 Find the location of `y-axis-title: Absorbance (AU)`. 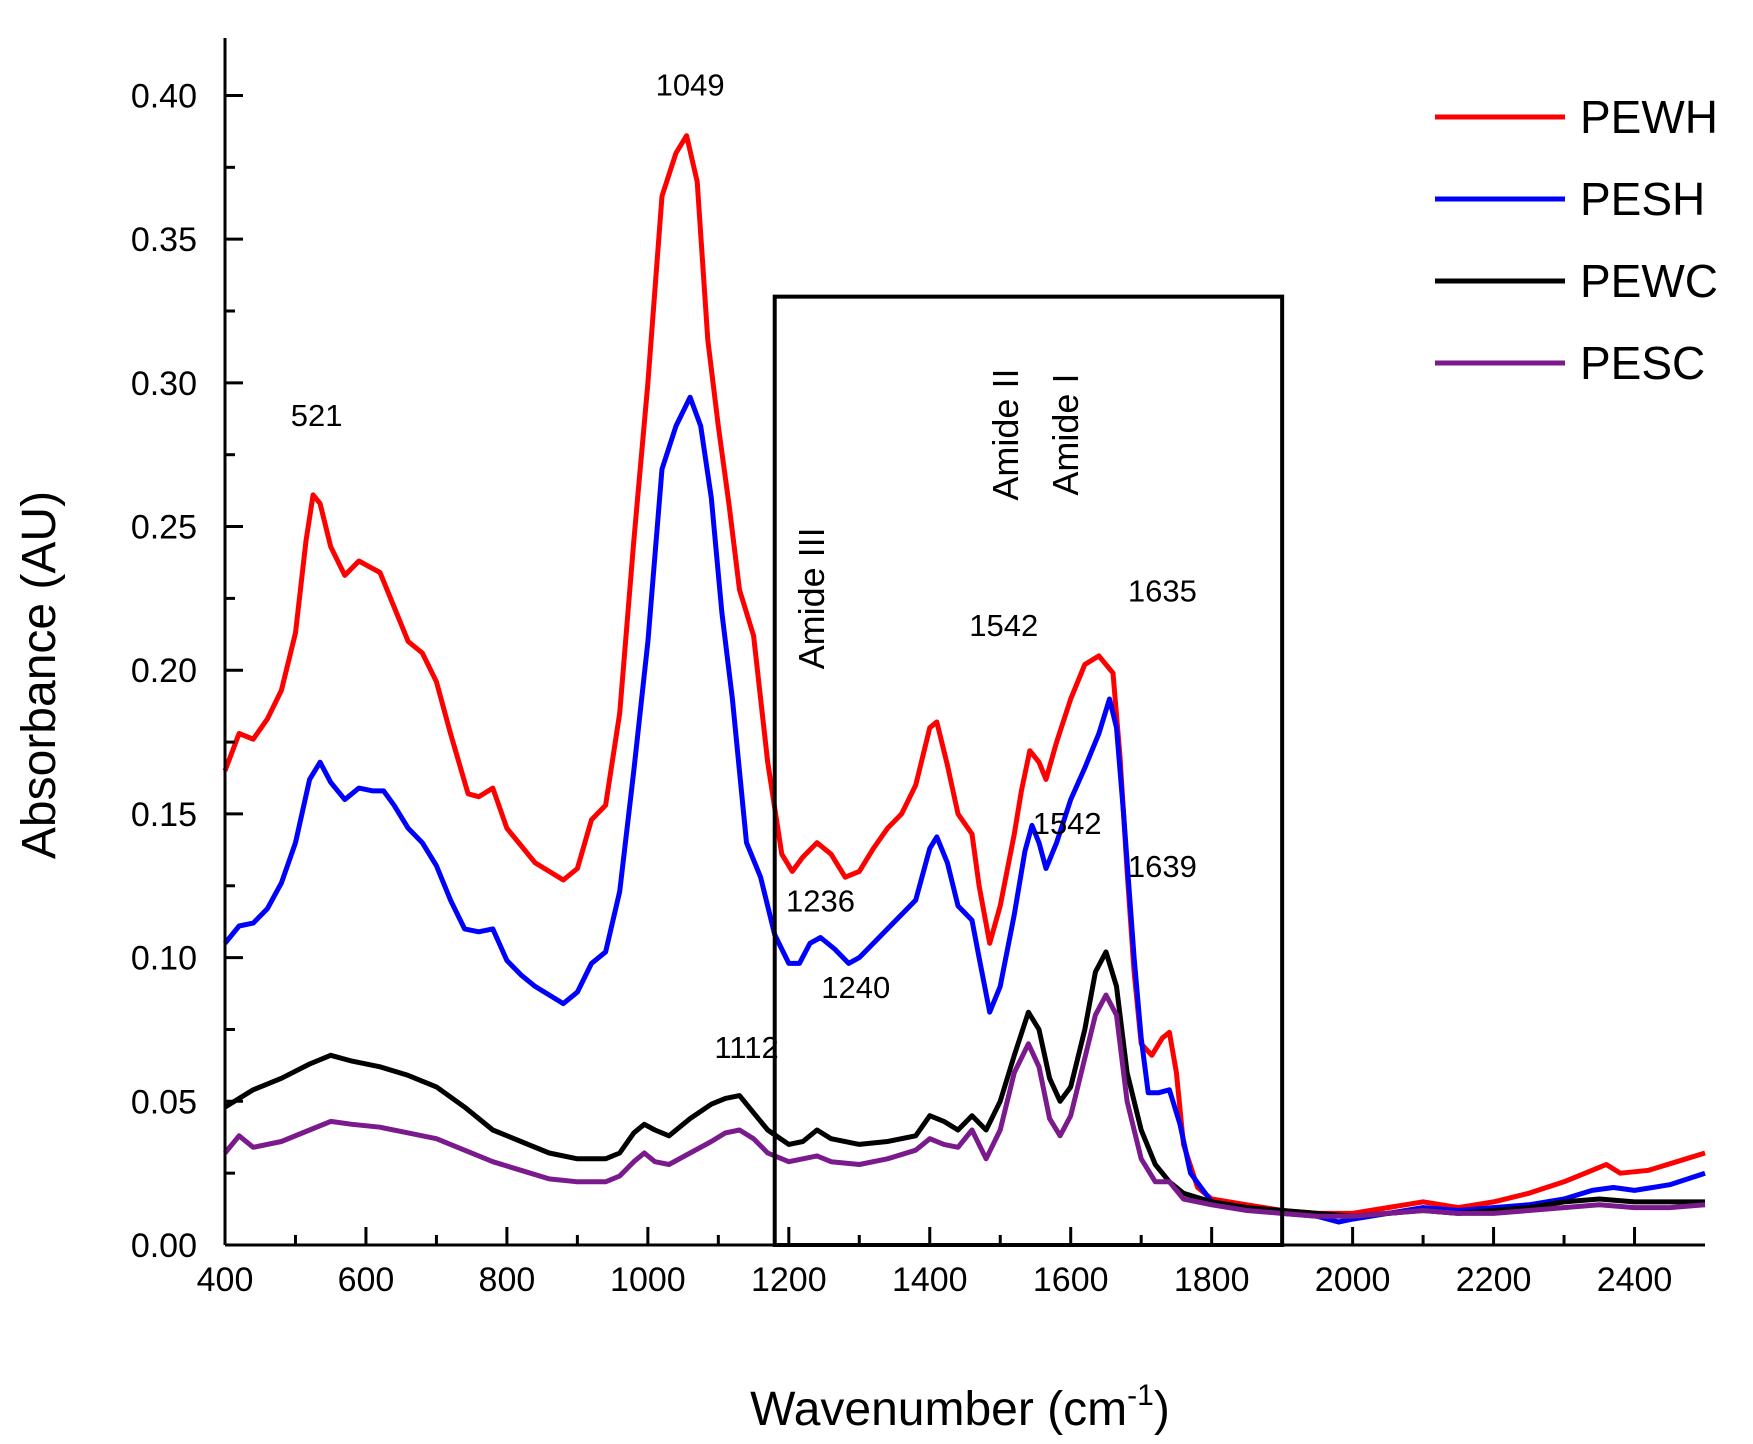

y-axis-title: Absorbance (AU) is located at coordinates (39, 675).